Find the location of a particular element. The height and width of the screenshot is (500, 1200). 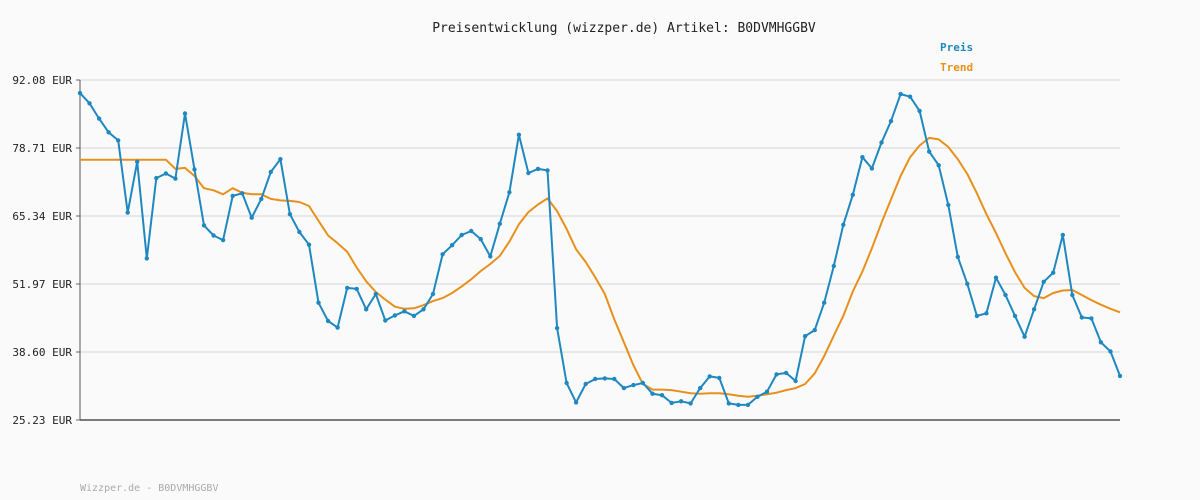

y-tick-label: 78.71 EUR is located at coordinates (42, 148).